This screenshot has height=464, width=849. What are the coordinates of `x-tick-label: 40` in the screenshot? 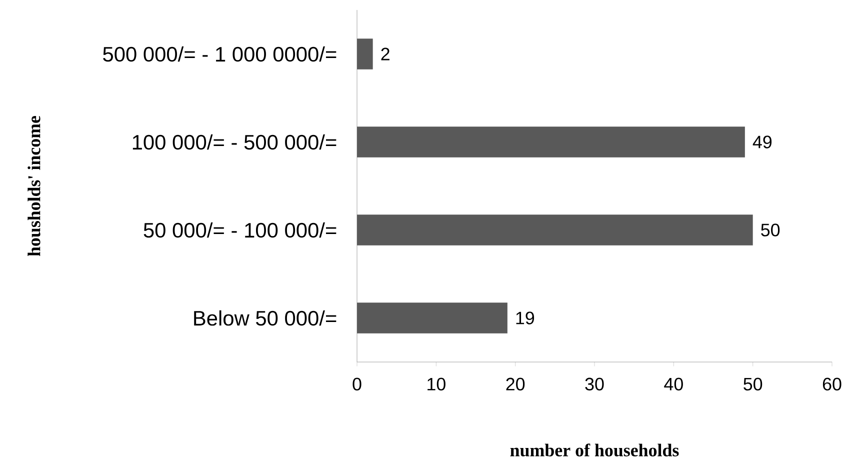 It's located at (673, 384).